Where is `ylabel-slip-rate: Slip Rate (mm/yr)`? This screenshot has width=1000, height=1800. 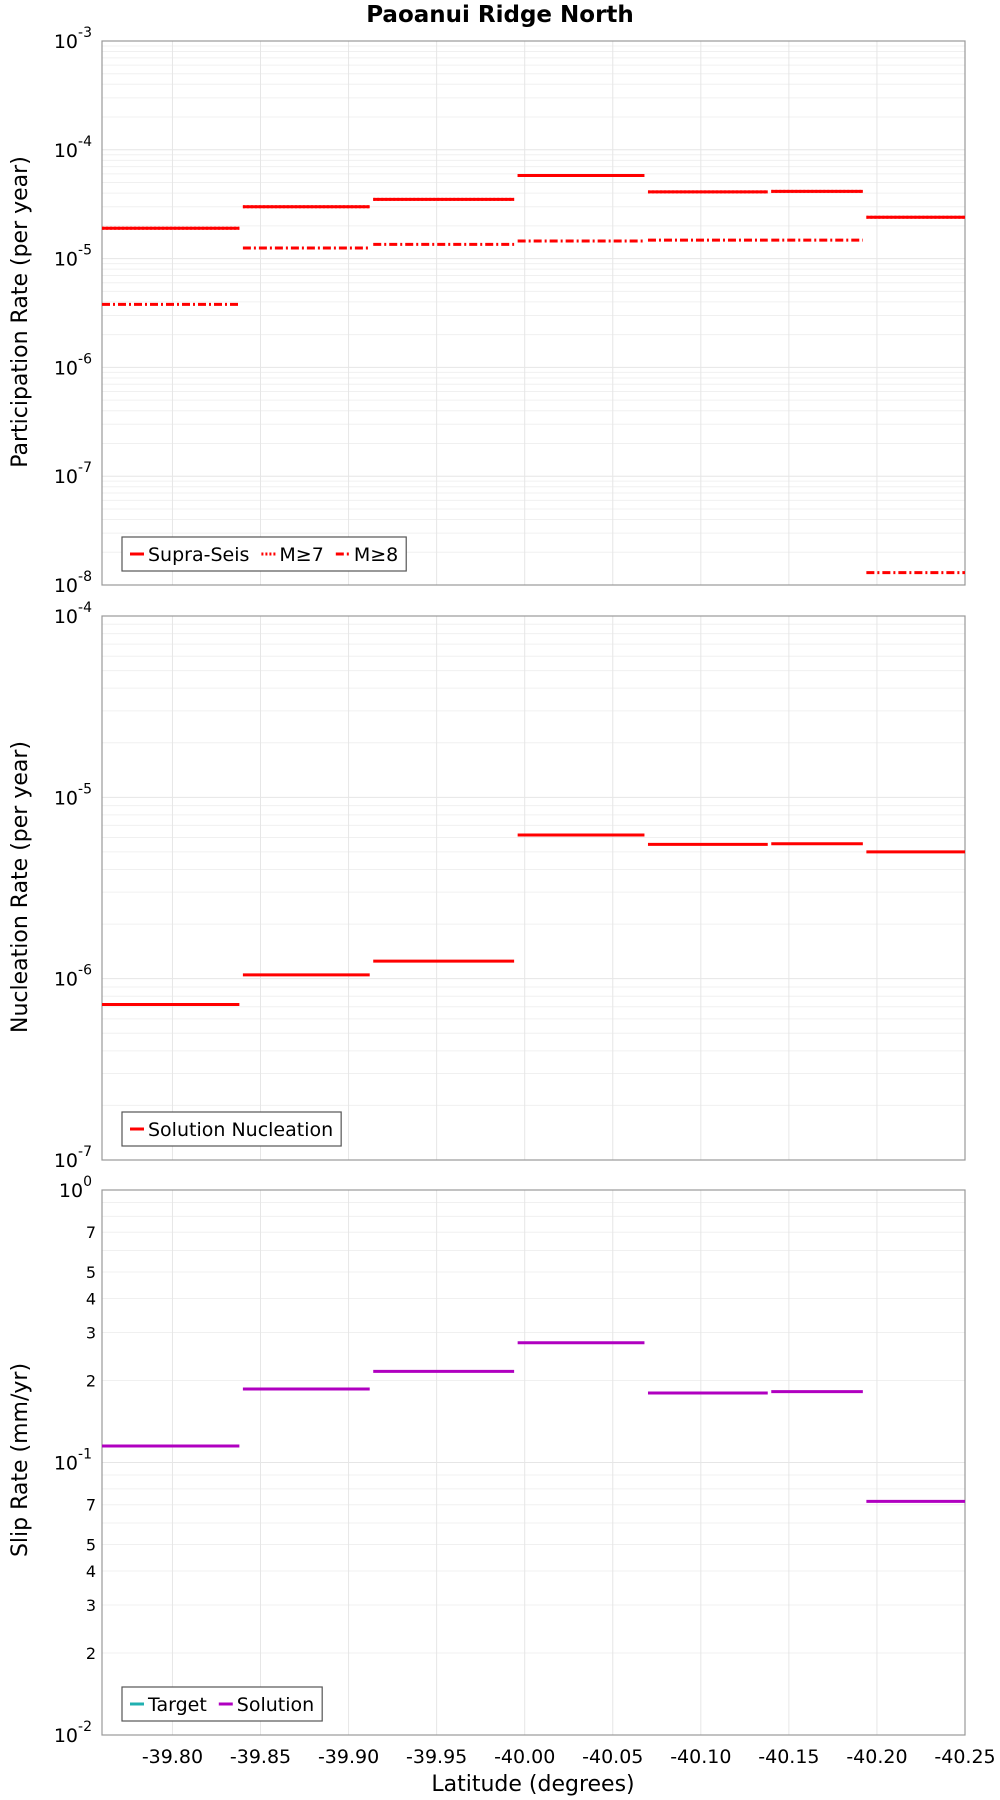 ylabel-slip-rate: Slip Rate (mm/yr) is located at coordinates (20, 1460).